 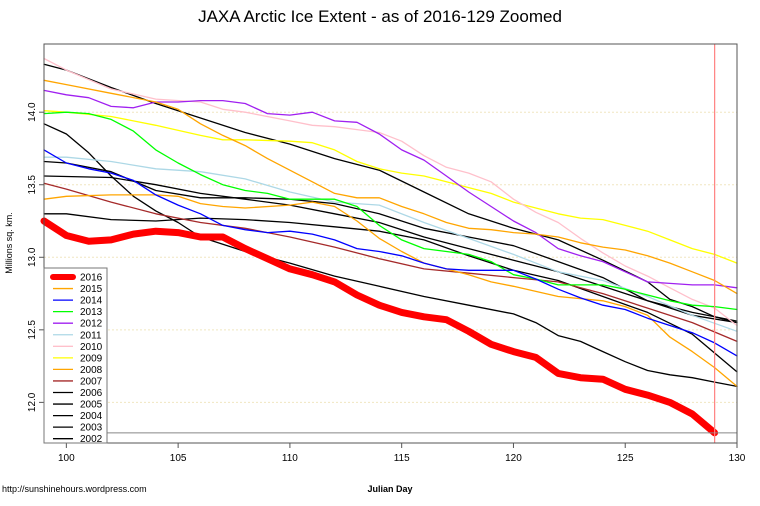 I want to click on legend-label-2005: 2005, so click(x=91, y=405).